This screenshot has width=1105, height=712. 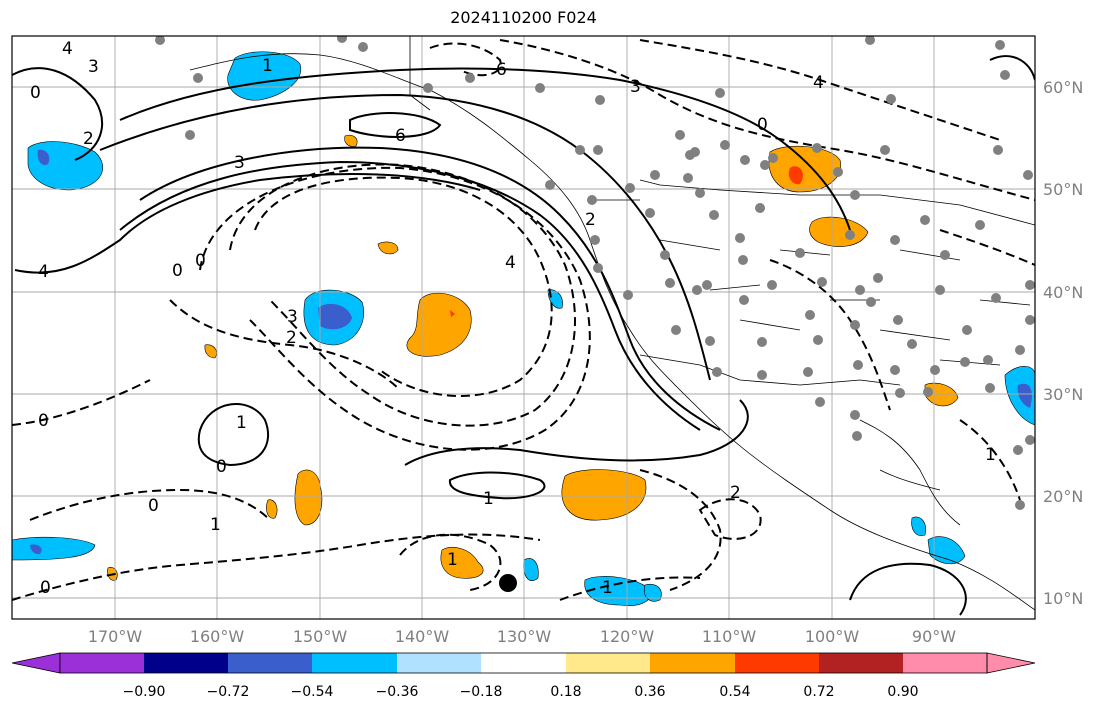 What do you see at coordinates (1063, 598) in the screenshot?
I see `lat-label: 10°N` at bounding box center [1063, 598].